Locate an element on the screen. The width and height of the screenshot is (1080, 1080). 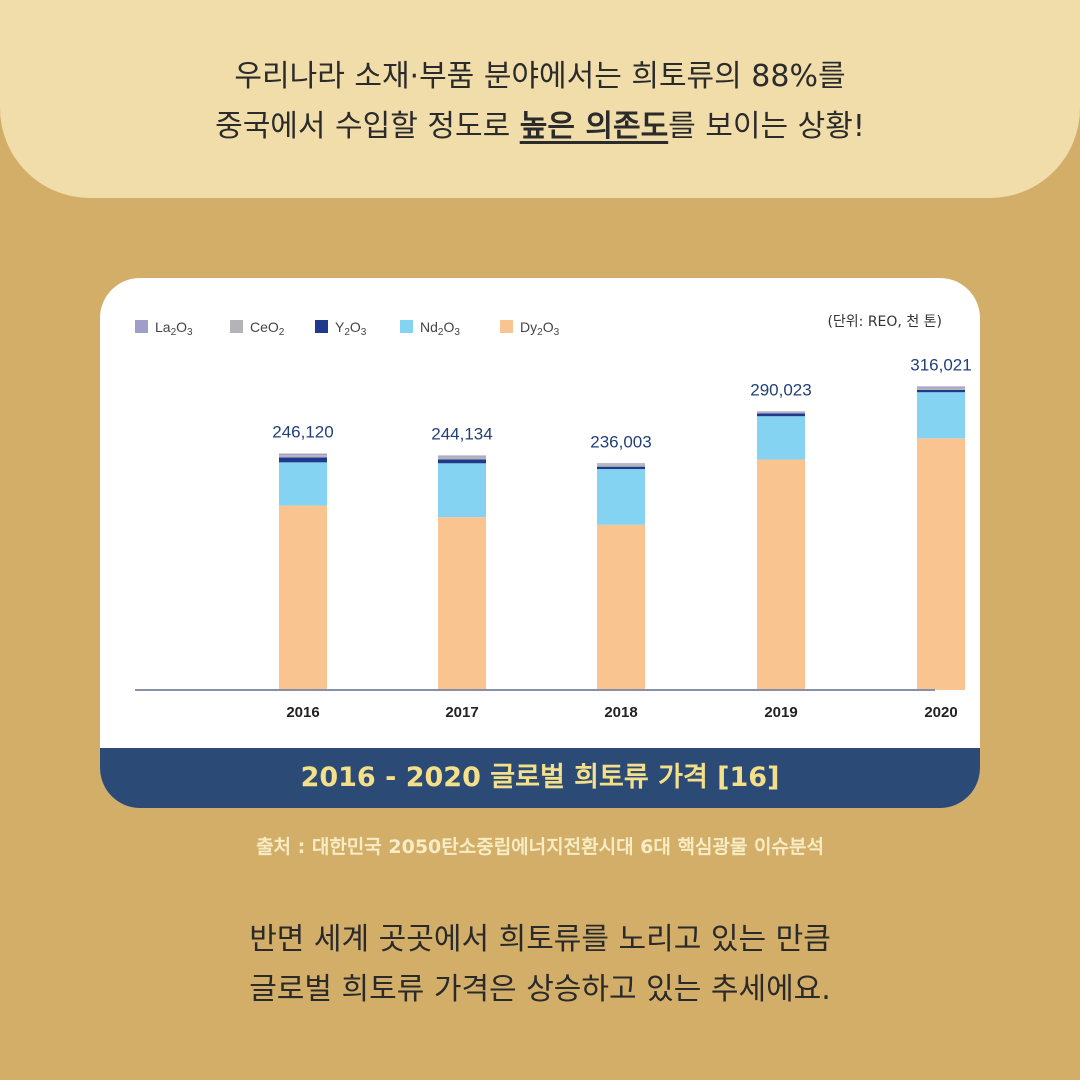
bar-Nd2O3-2016 is located at coordinates (303, 484).